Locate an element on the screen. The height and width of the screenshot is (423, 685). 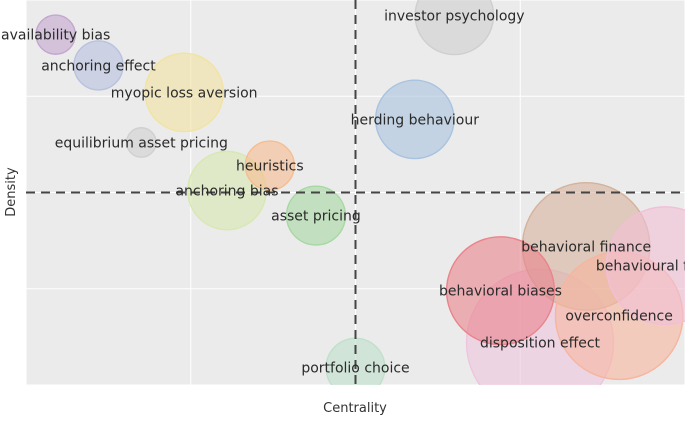
bubble-label: asset pricing is located at coordinates (316, 217).